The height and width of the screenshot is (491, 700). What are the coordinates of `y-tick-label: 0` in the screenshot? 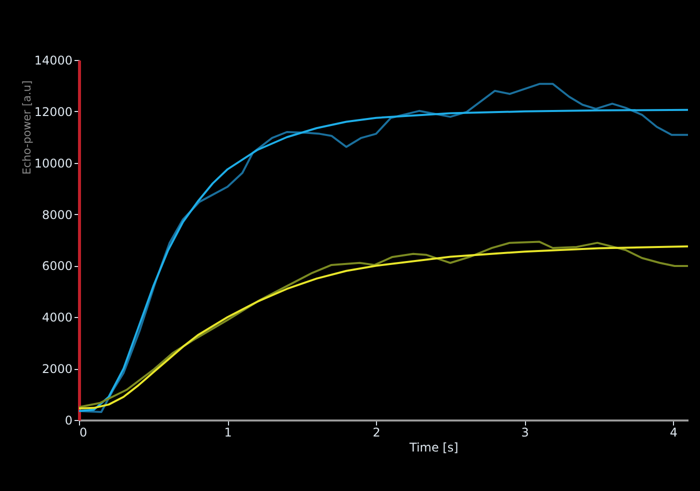 It's located at (68, 421).